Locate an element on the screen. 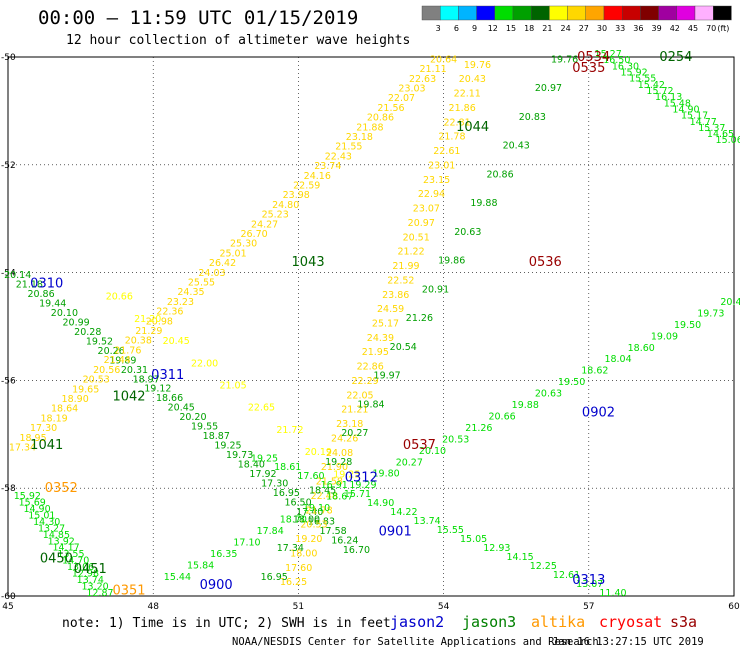  wave-height-point: 20.43 is located at coordinates (516, 146).